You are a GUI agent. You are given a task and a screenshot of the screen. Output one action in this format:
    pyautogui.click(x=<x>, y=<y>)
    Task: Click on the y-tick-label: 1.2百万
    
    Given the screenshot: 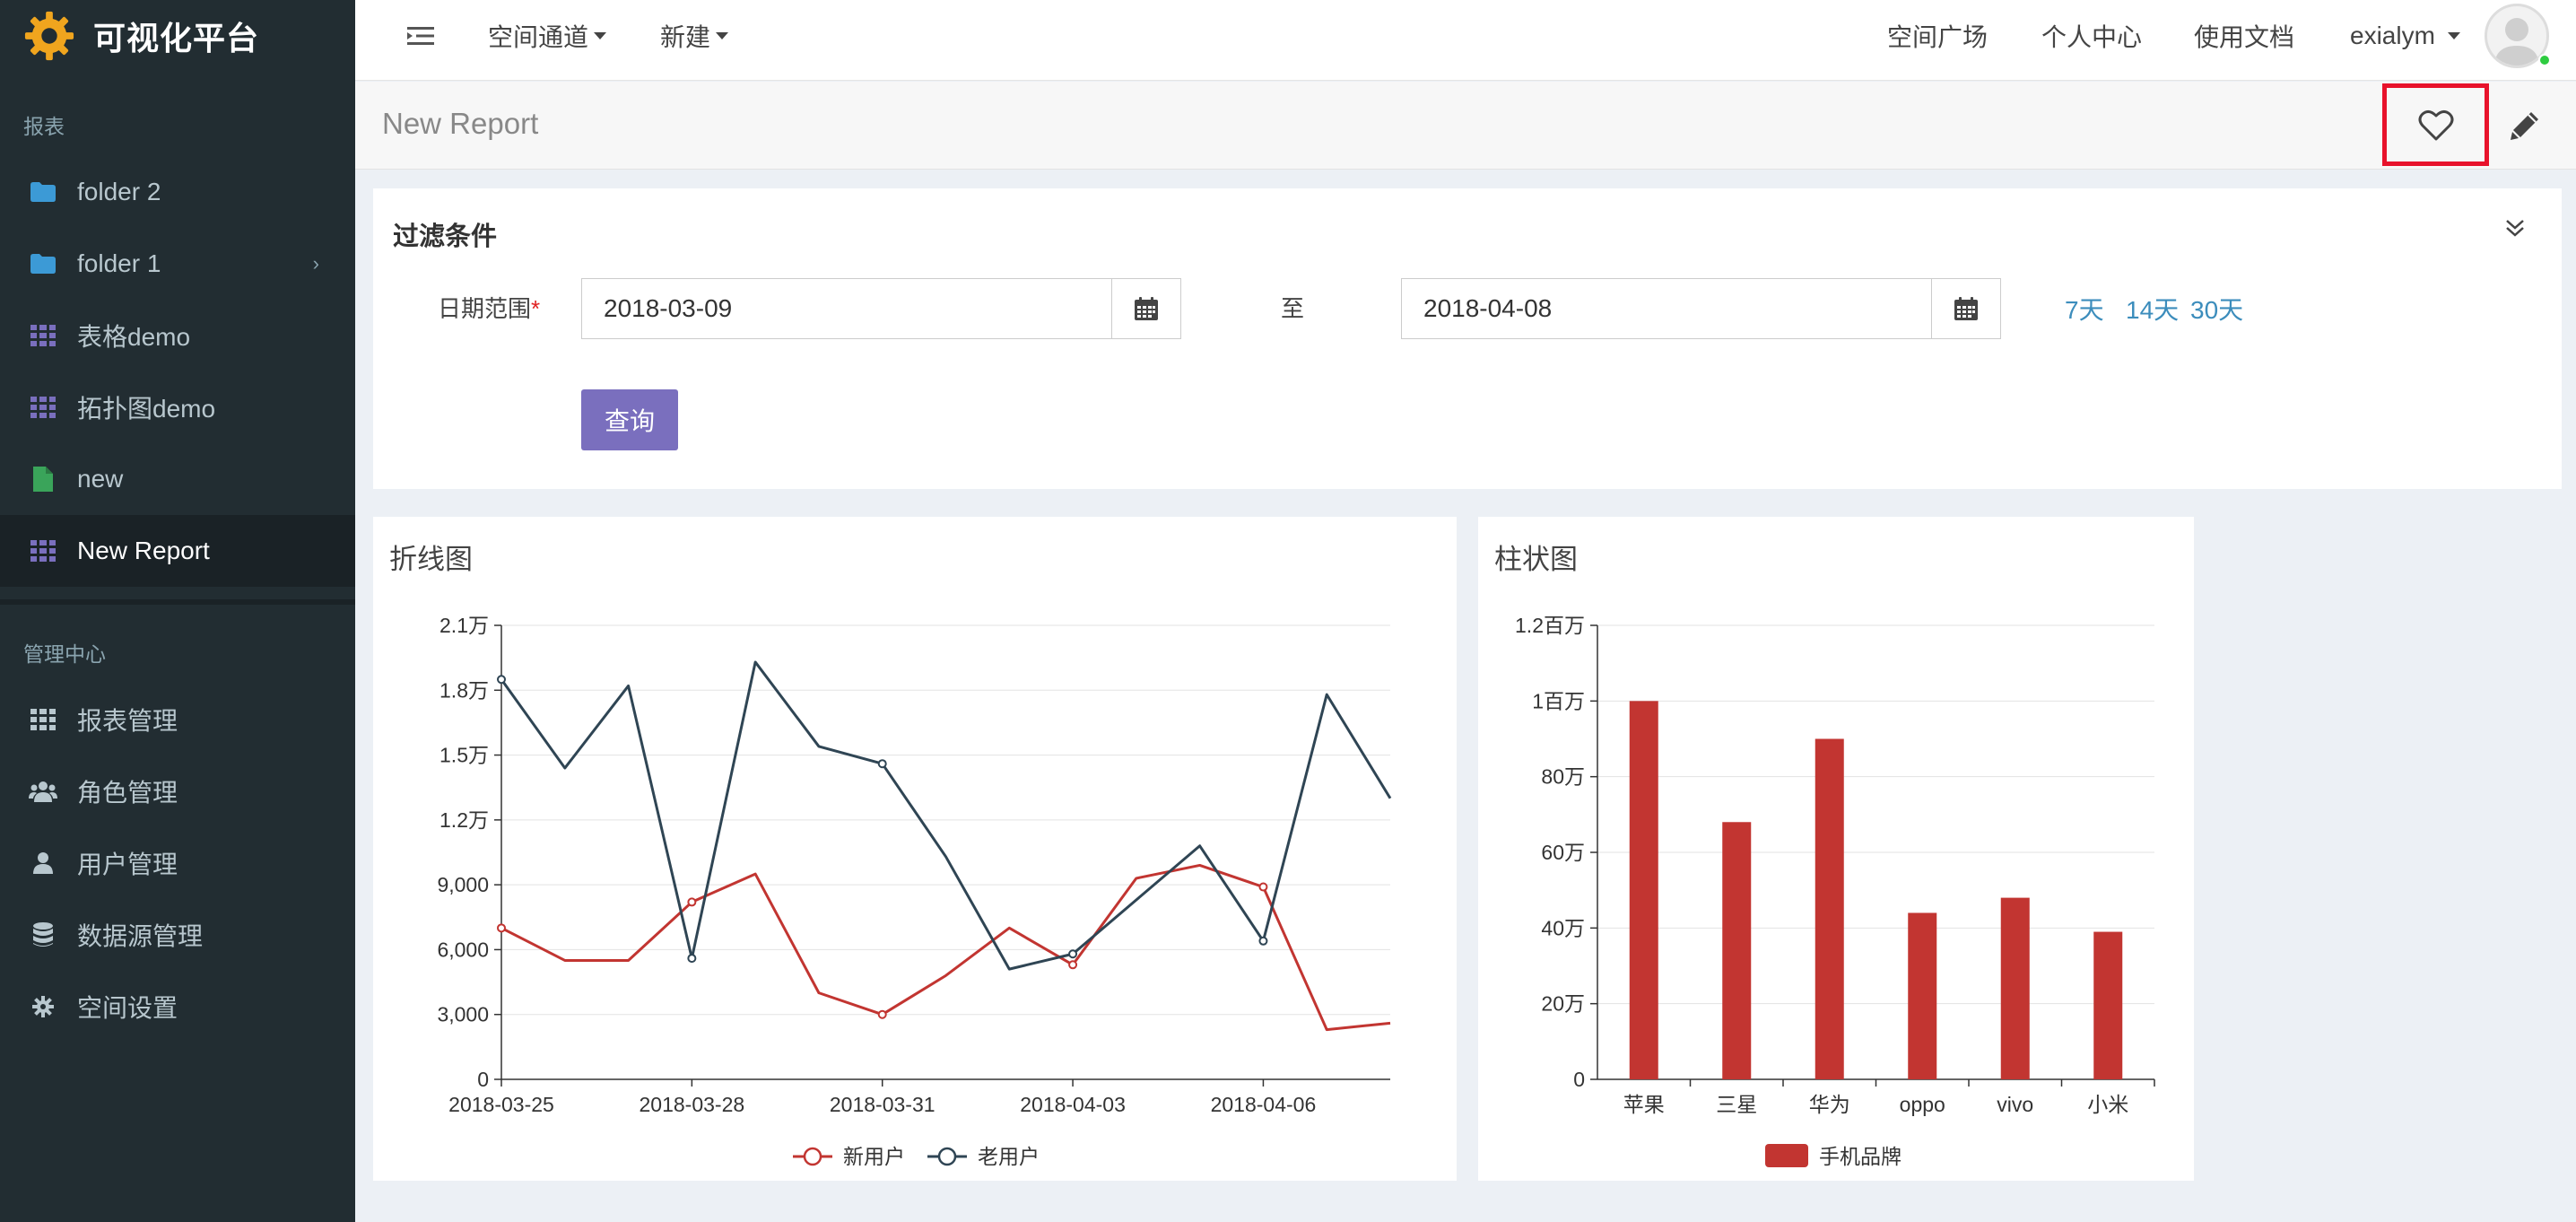 What is the action you would take?
    pyautogui.click(x=1550, y=625)
    